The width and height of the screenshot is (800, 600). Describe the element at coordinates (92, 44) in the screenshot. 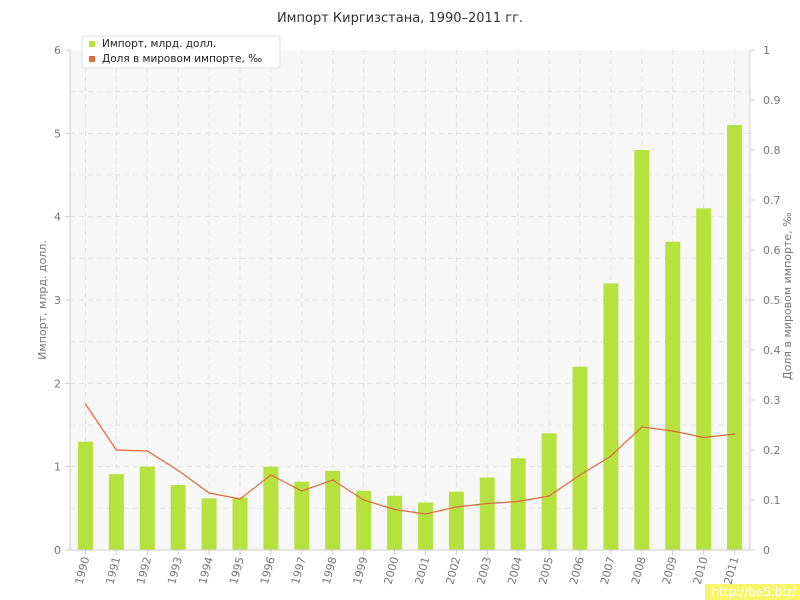

I see `legend-swatch-import` at that location.